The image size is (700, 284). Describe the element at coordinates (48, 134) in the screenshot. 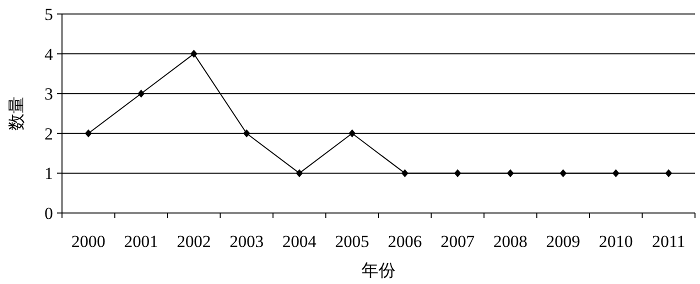

I see `y-tick-label: 2` at that location.